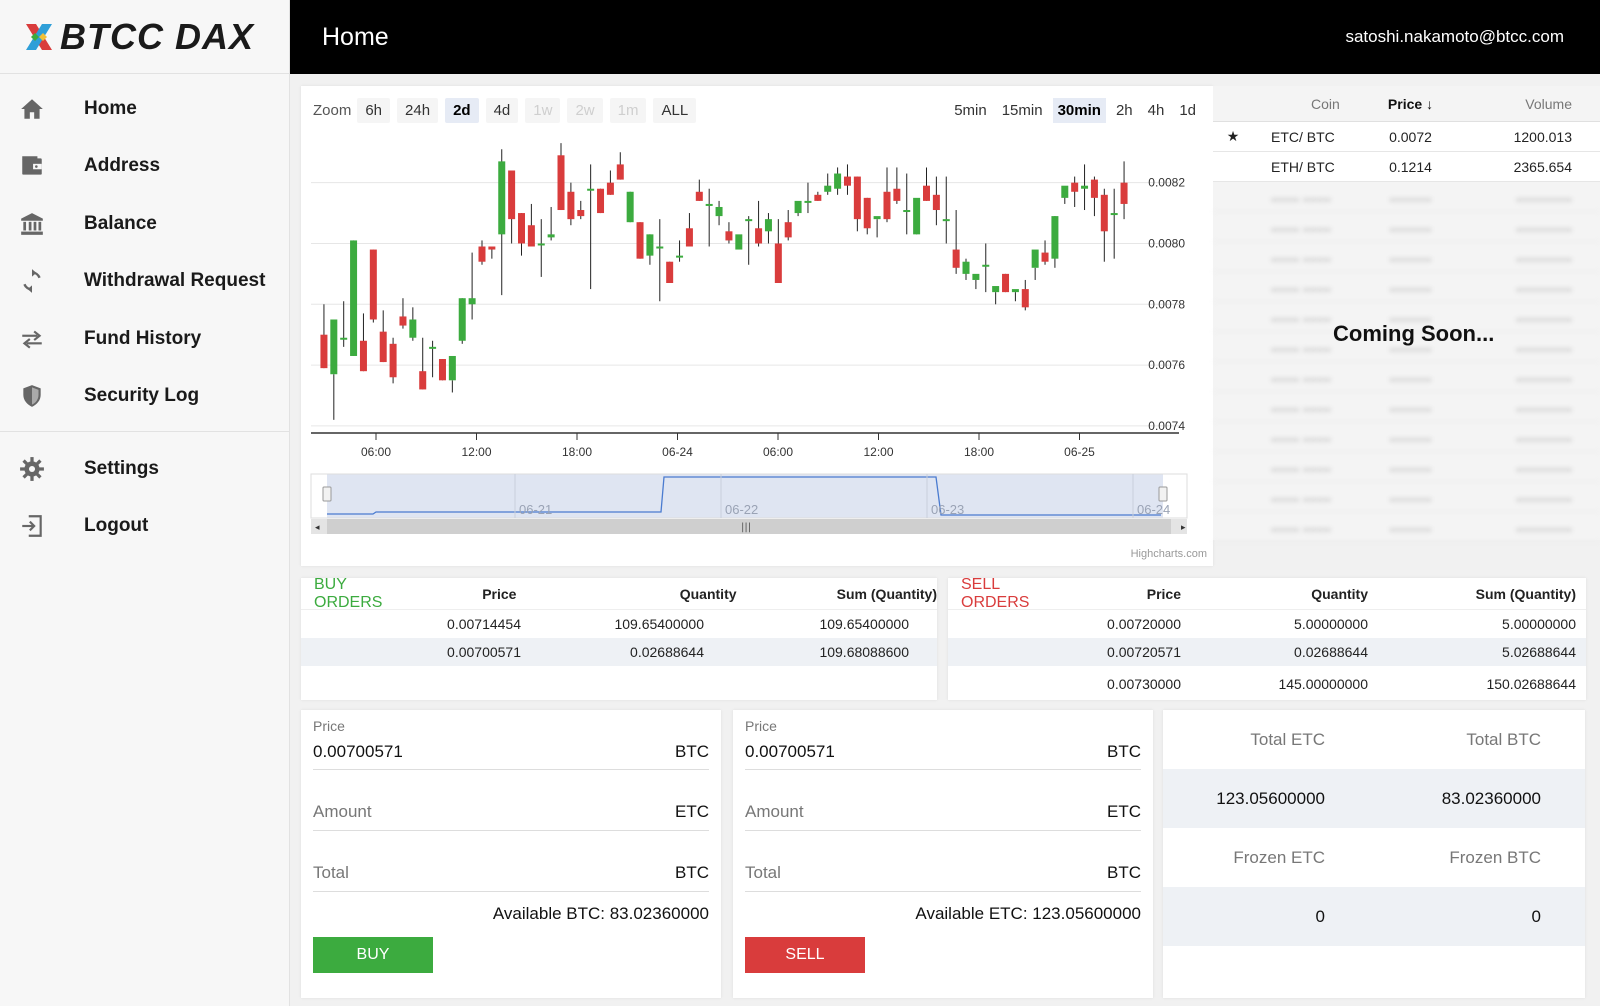 The width and height of the screenshot is (1600, 1006). What do you see at coordinates (943, 861) in the screenshot?
I see `sell-total-field: Total BTC` at bounding box center [943, 861].